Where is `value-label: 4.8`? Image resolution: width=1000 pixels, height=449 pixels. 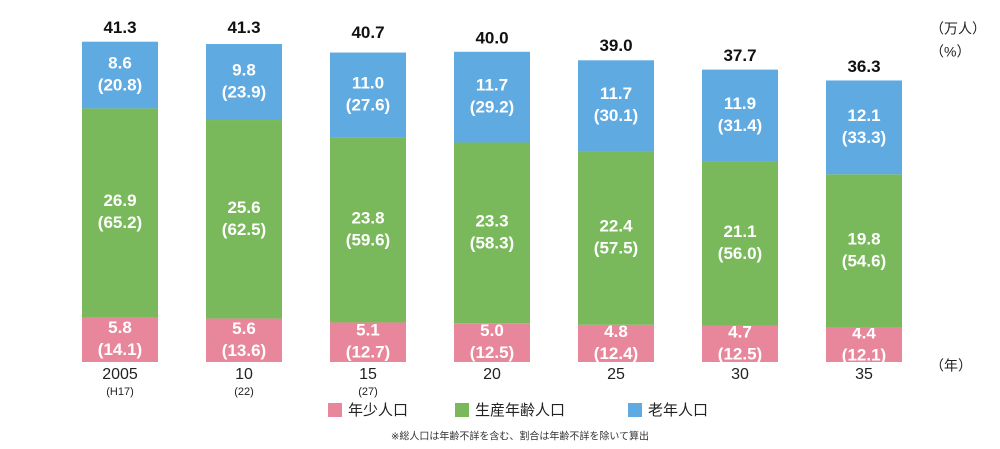
value-label: 4.8 is located at coordinates (616, 331).